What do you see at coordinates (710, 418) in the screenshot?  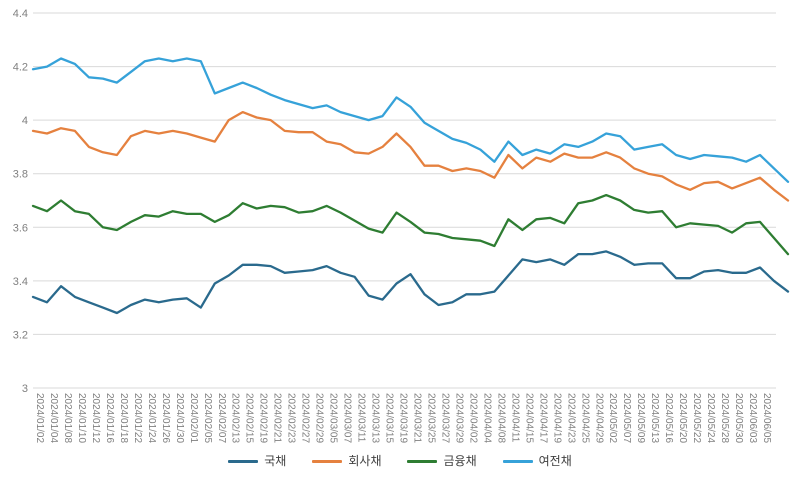 I see `x-tick-label: 2024/05/24` at bounding box center [710, 418].